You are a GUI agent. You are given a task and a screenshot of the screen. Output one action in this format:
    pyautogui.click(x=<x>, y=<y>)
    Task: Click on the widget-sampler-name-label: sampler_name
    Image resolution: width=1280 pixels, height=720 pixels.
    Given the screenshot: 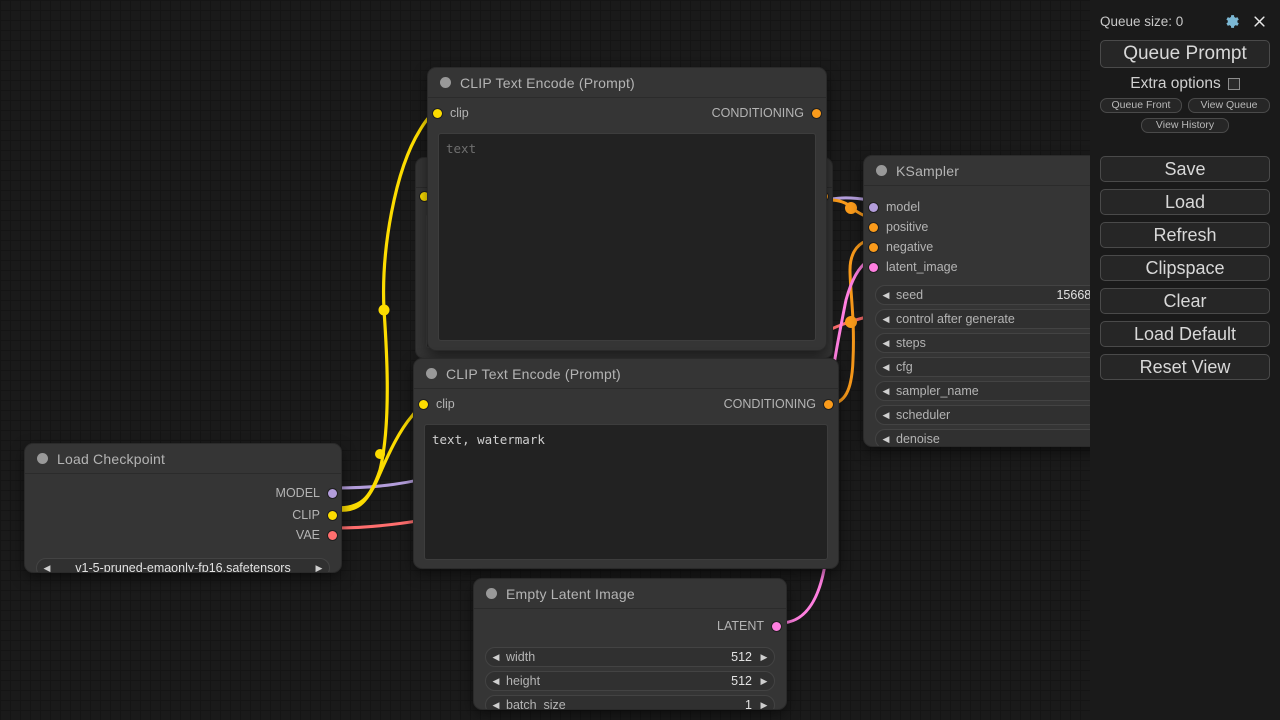 What is the action you would take?
    pyautogui.click(x=937, y=391)
    